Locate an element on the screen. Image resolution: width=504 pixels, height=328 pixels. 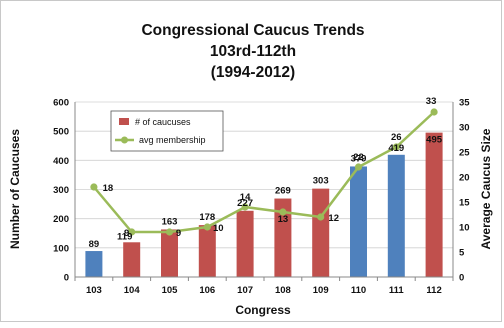
y2-tick-label: 30 is located at coordinates (464, 128).